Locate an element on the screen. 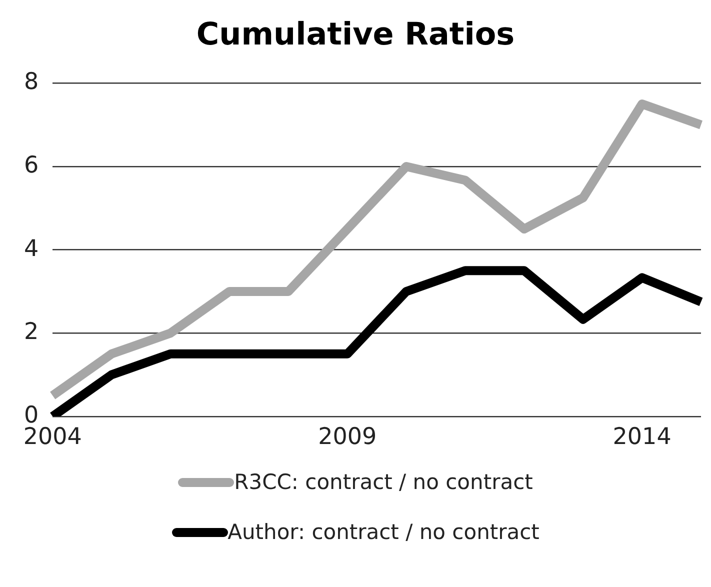 This screenshot has height=587, width=711. y-tick-label: 2 is located at coordinates (31, 332).